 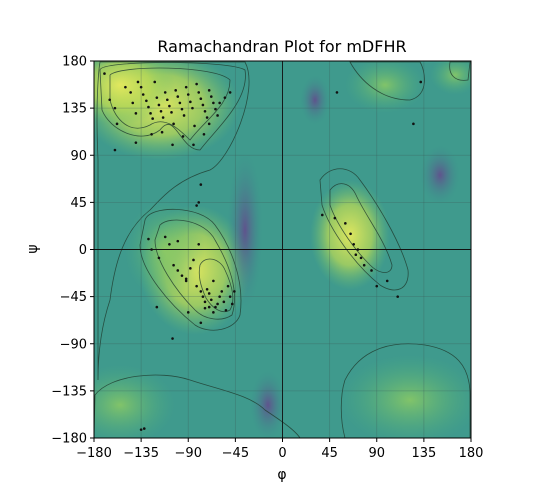 I want to click on x-tick-label: 0, so click(x=282, y=453).